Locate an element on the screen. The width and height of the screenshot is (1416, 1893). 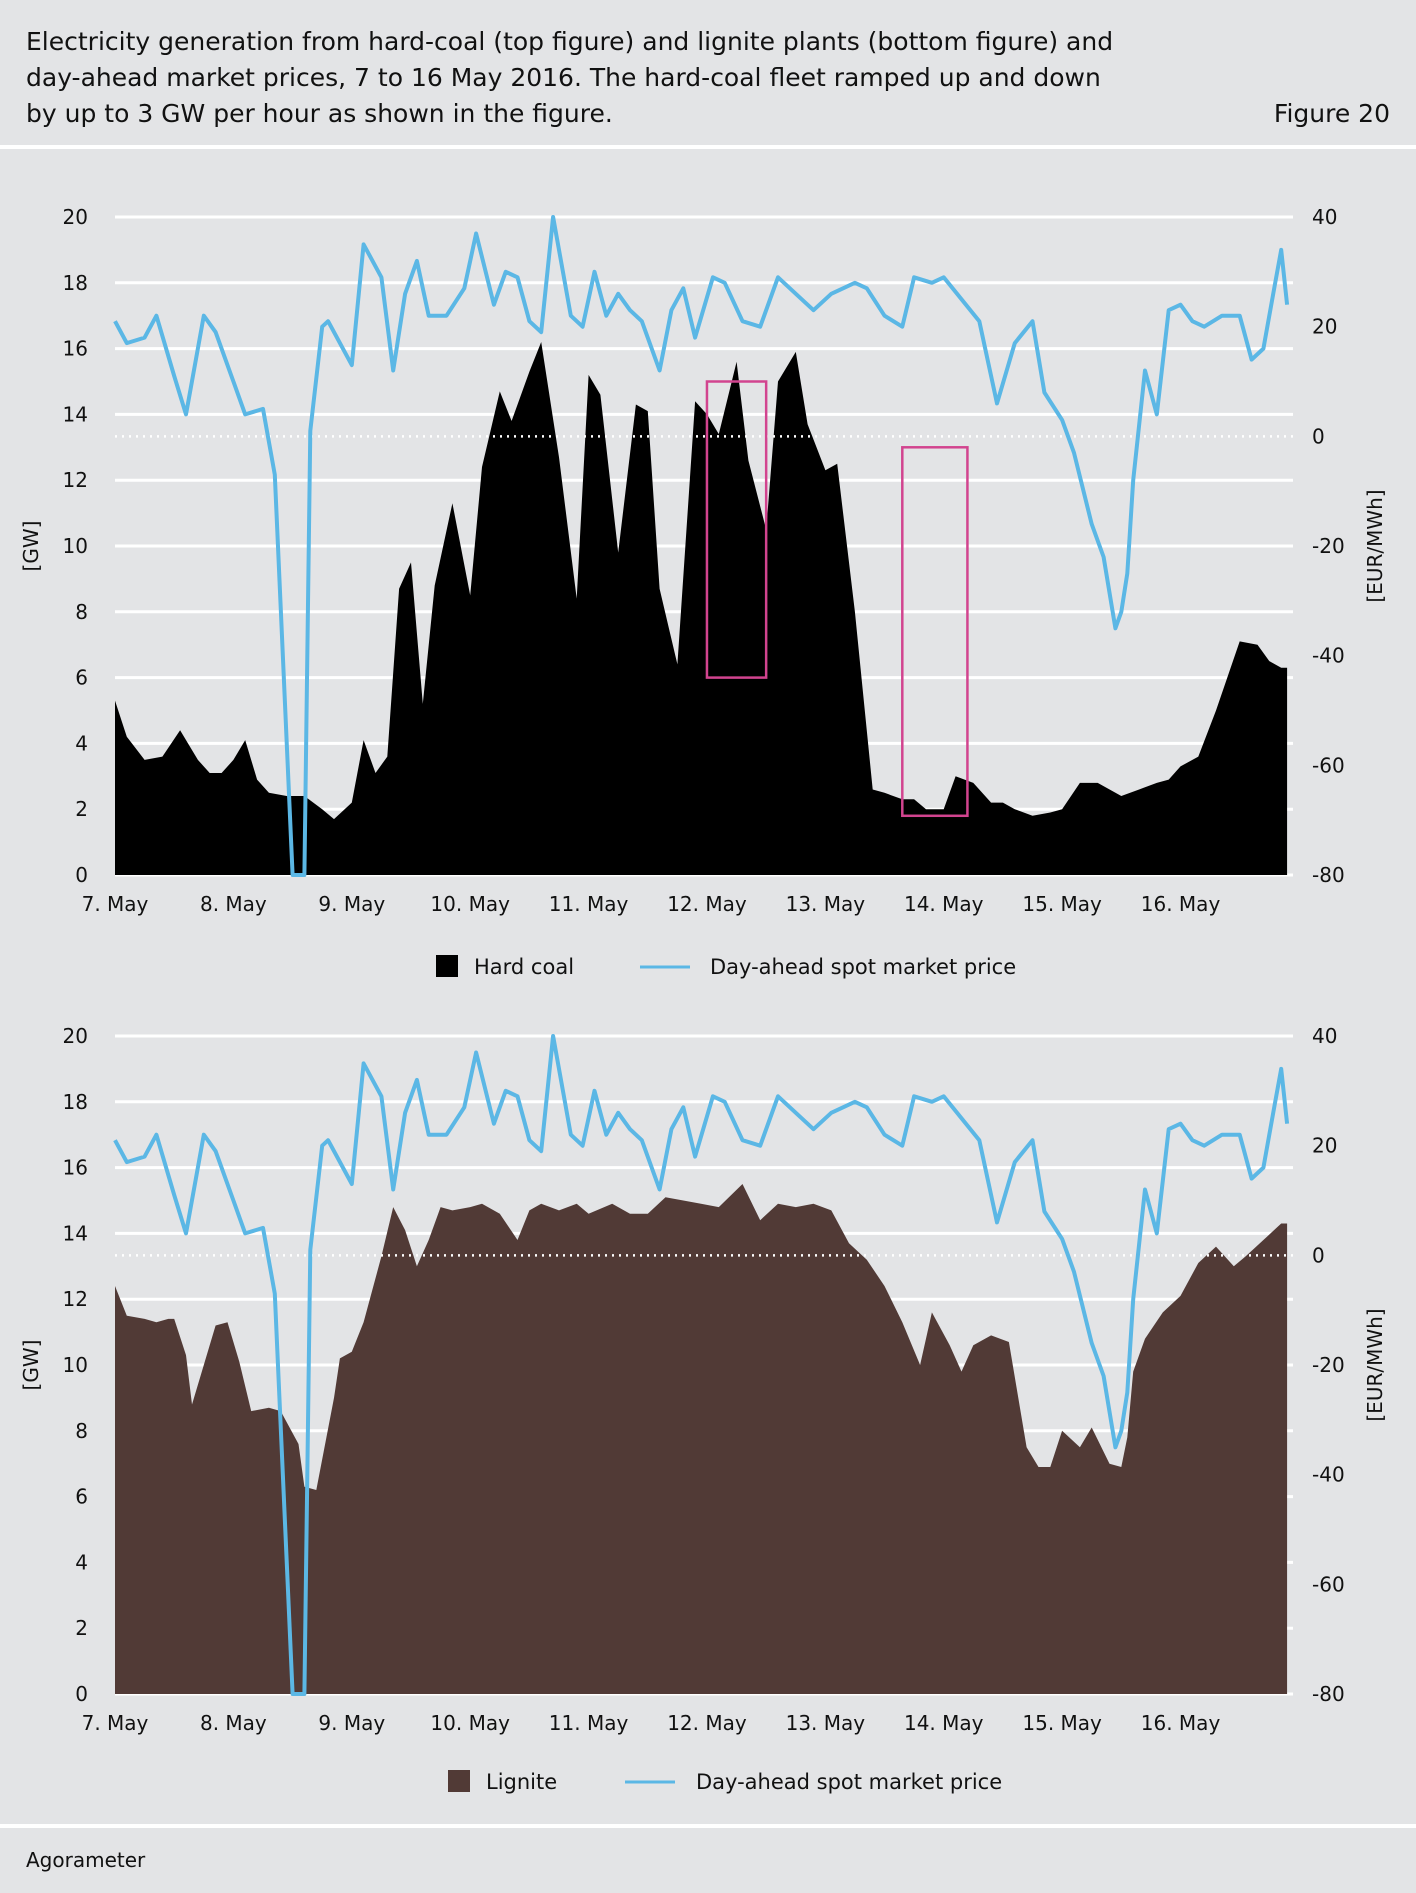
legend-label-area: Hard coal is located at coordinates (524, 967).